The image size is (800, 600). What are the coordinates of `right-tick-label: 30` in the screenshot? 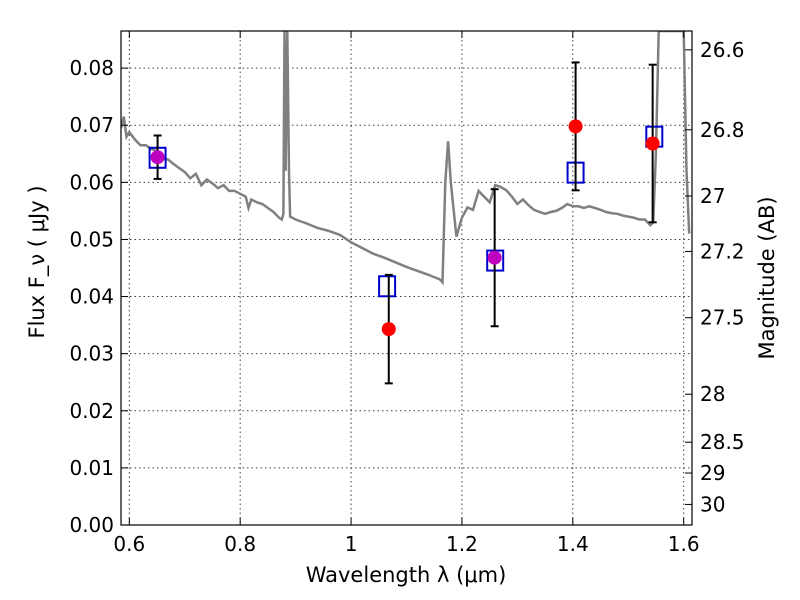 It's located at (712, 504).